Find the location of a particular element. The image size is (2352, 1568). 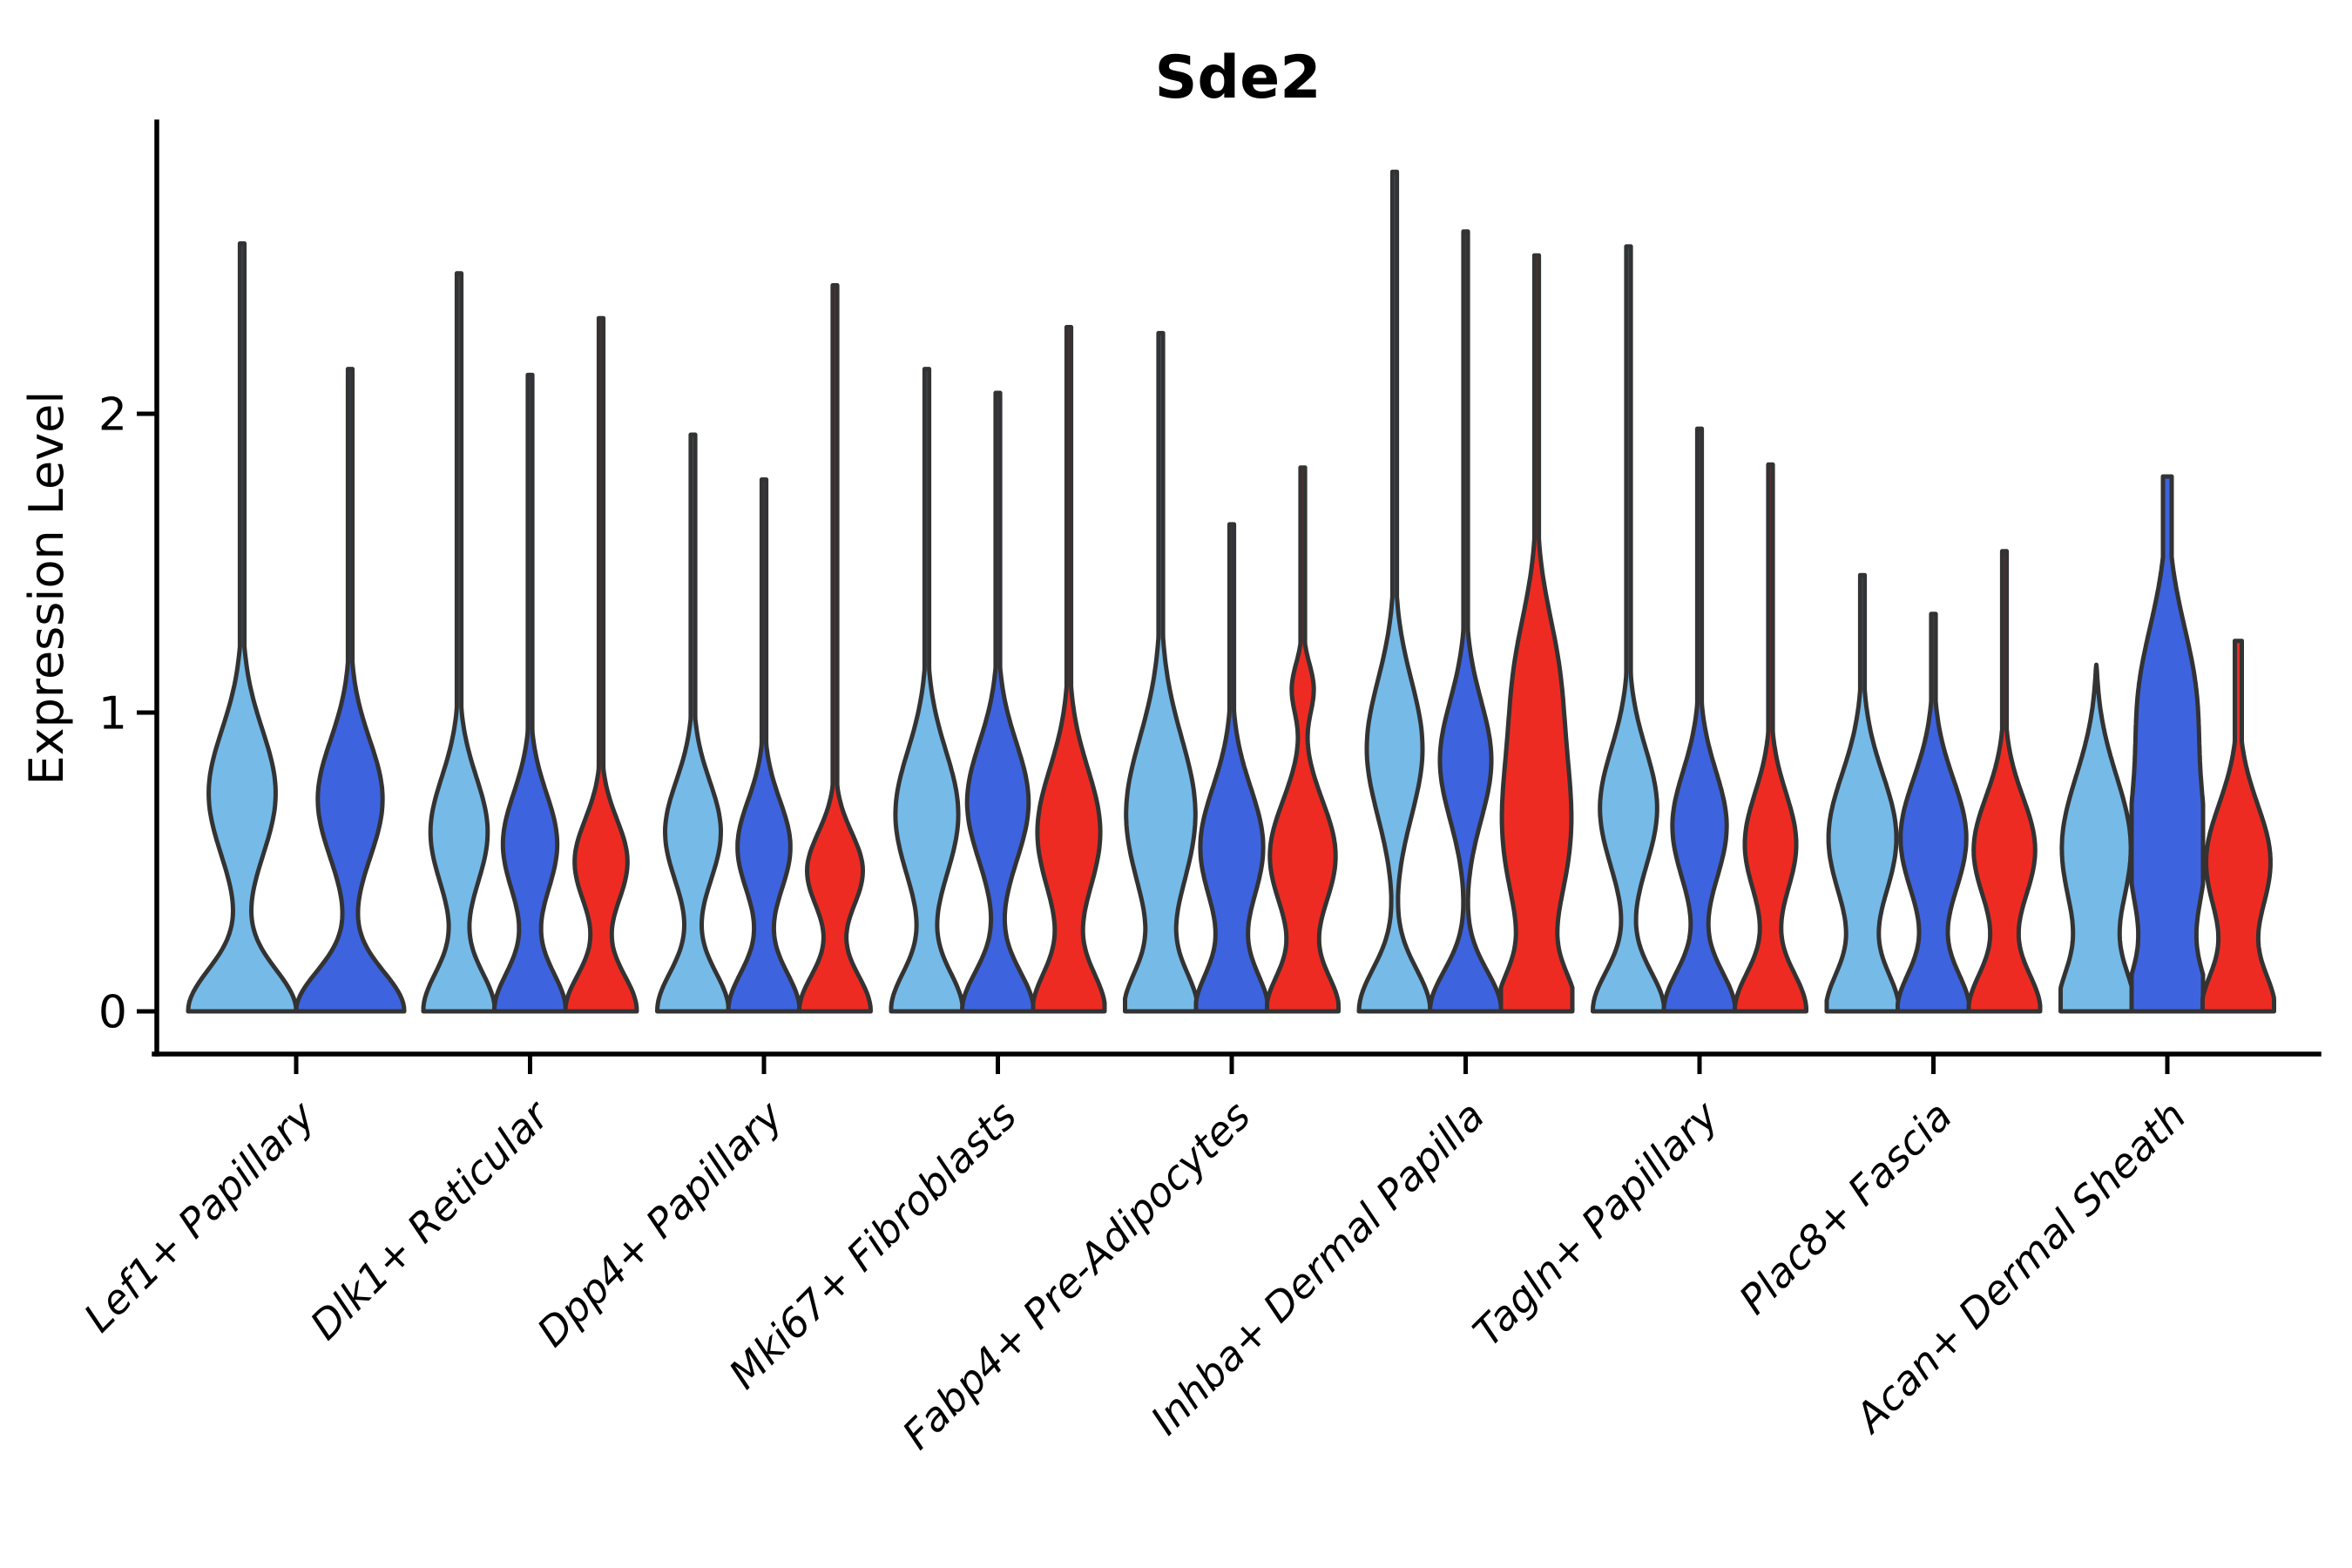

plot-title: Sde2 is located at coordinates (1237, 78).